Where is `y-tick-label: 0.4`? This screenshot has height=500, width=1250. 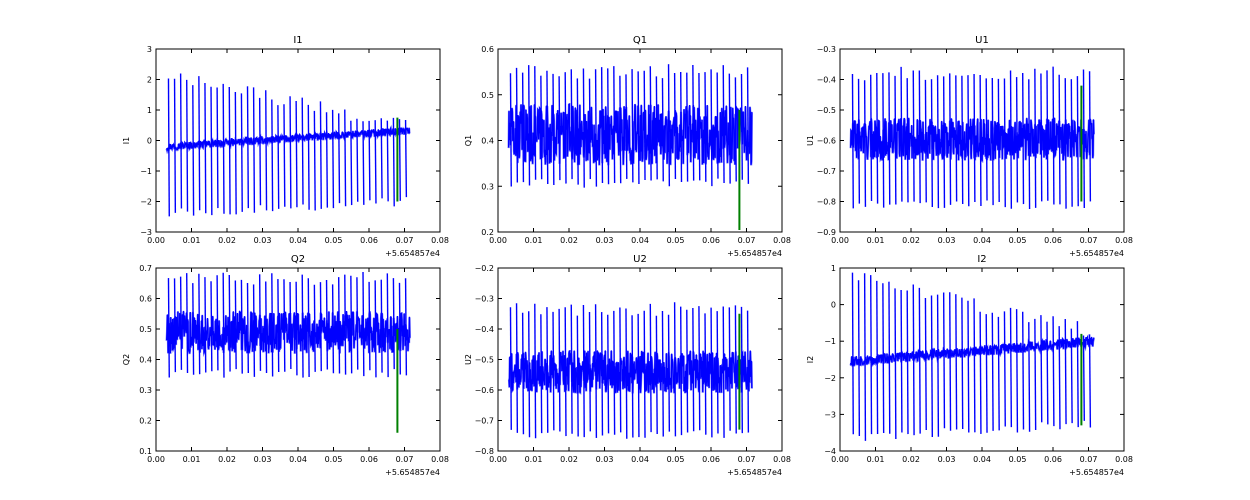
y-tick-label: 0.4 is located at coordinates (145, 360).